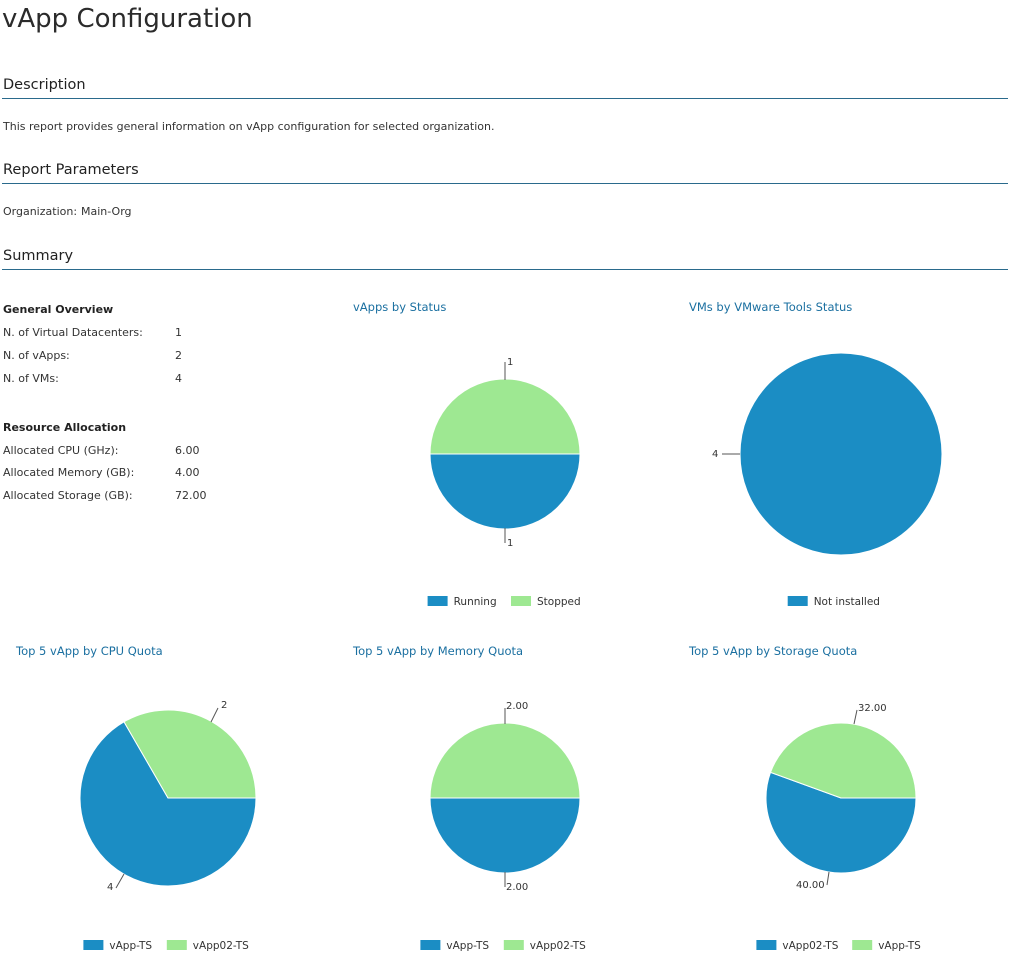 The width and height of the screenshot is (1027, 966). What do you see at coordinates (178, 355) in the screenshot?
I see `overview-value: 2` at bounding box center [178, 355].